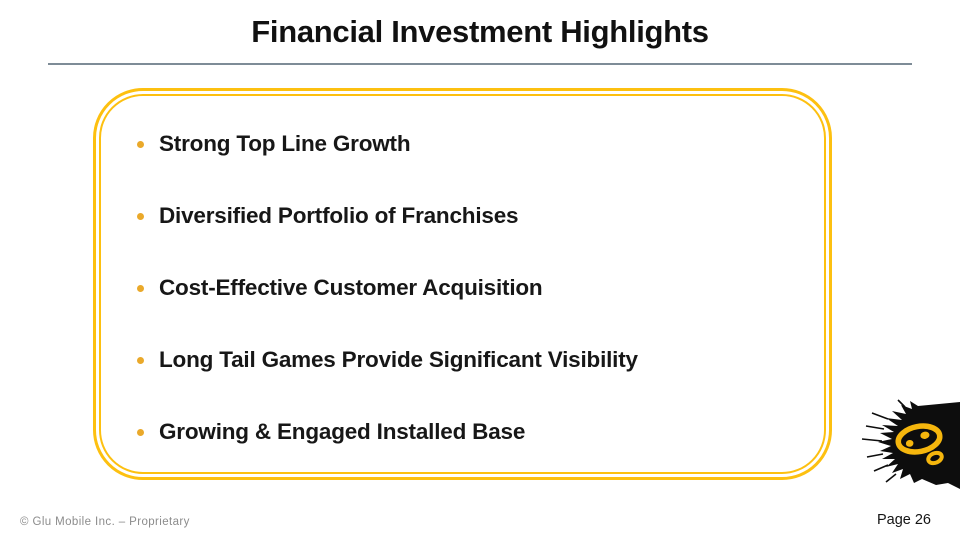  I want to click on title-divider, so click(480, 64).